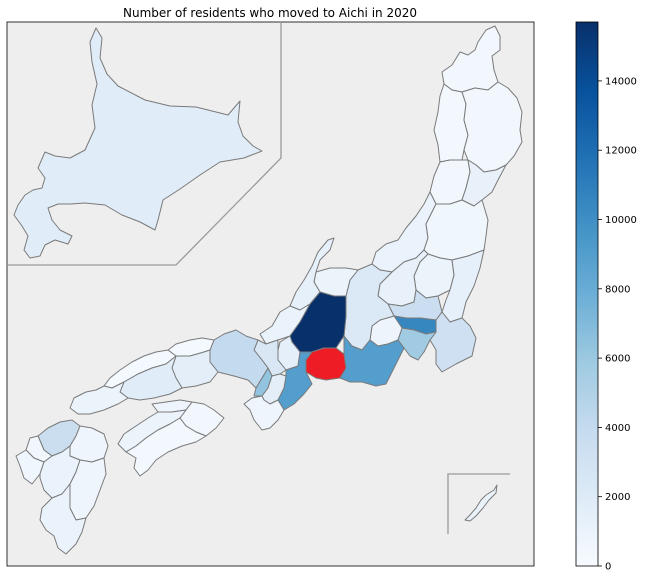 Image resolution: width=648 pixels, height=579 pixels. I want to click on colorbar, so click(587, 294).